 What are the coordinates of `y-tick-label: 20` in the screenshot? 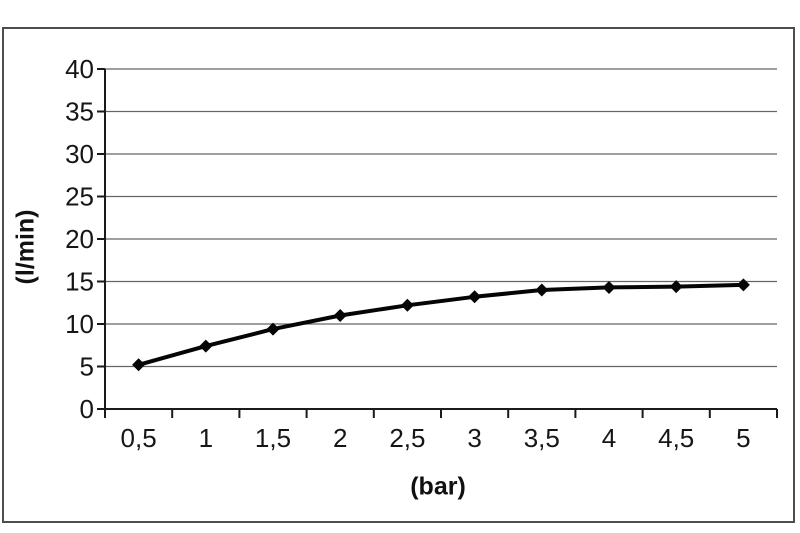 It's located at (79, 239).